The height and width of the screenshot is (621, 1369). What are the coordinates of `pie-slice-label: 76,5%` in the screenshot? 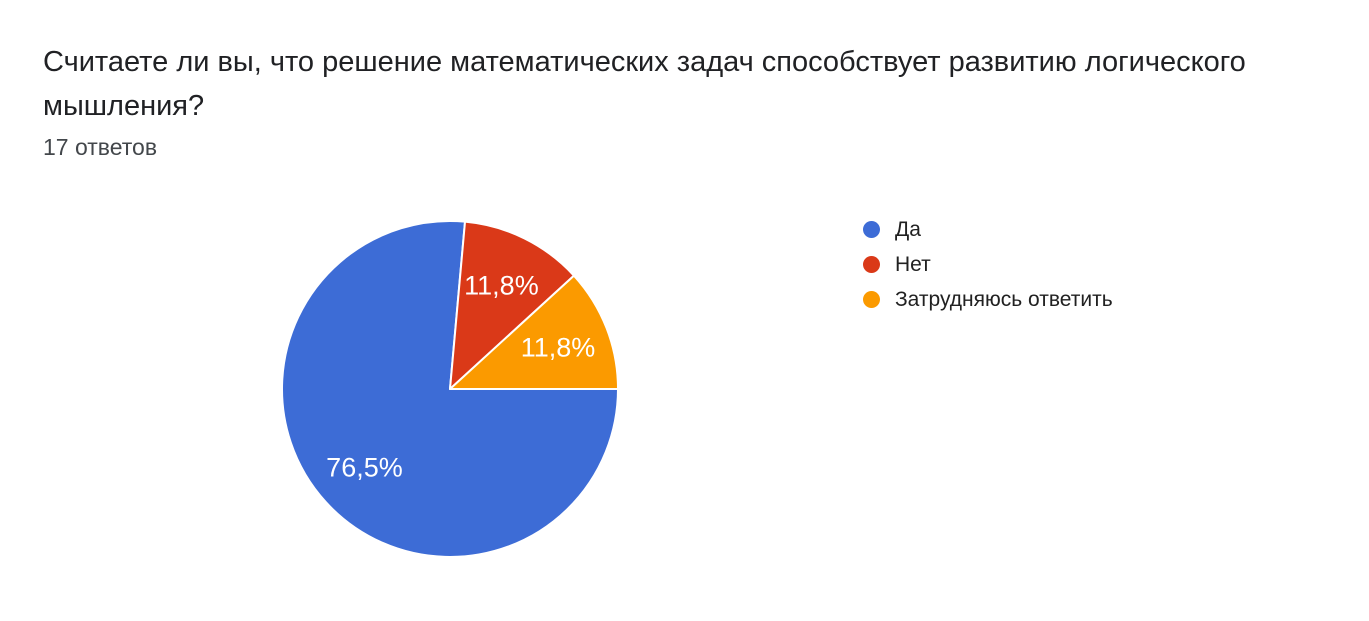 It's located at (364, 468).